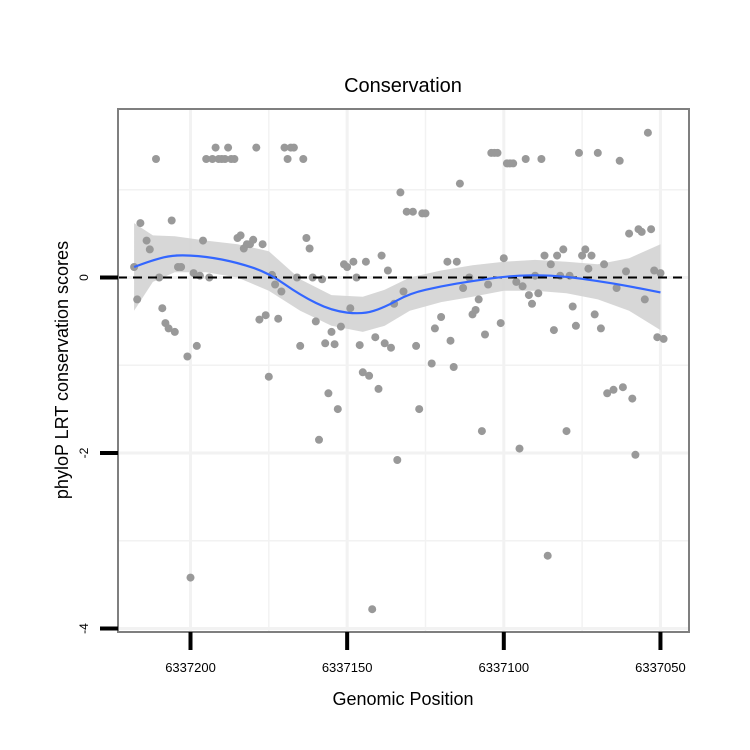  Describe the element at coordinates (660, 667) in the screenshot. I see `x-tick-label: 6337050` at that location.